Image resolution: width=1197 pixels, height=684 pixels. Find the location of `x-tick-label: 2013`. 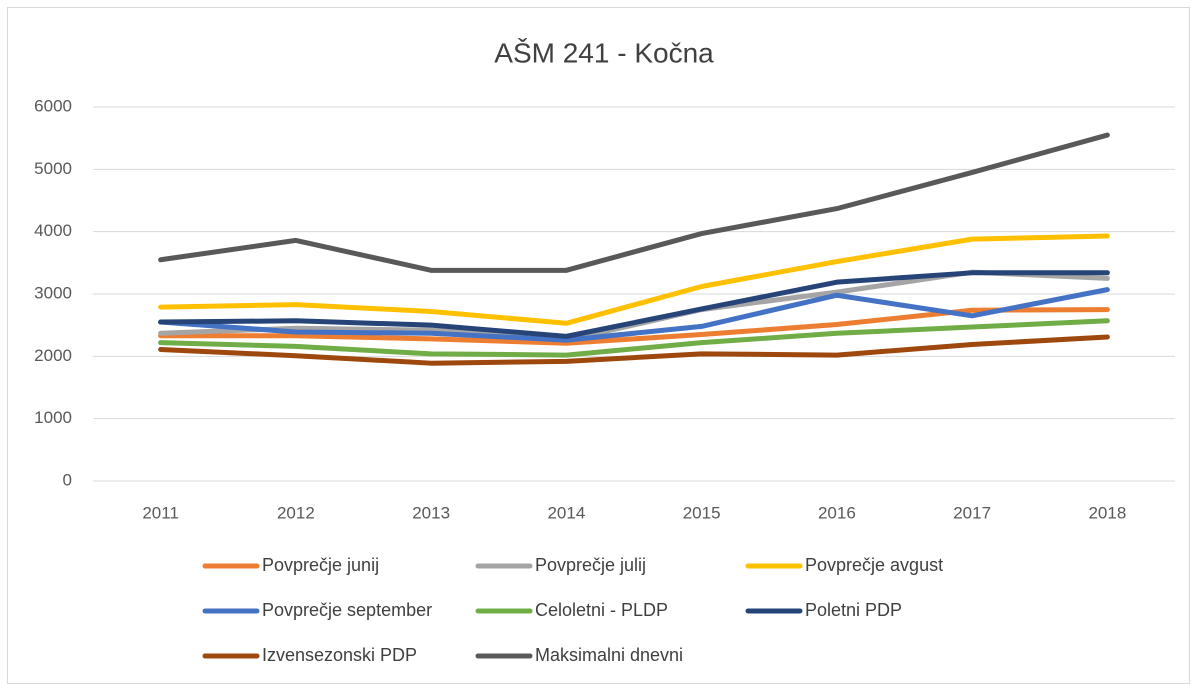

x-tick-label: 2013 is located at coordinates (431, 512).